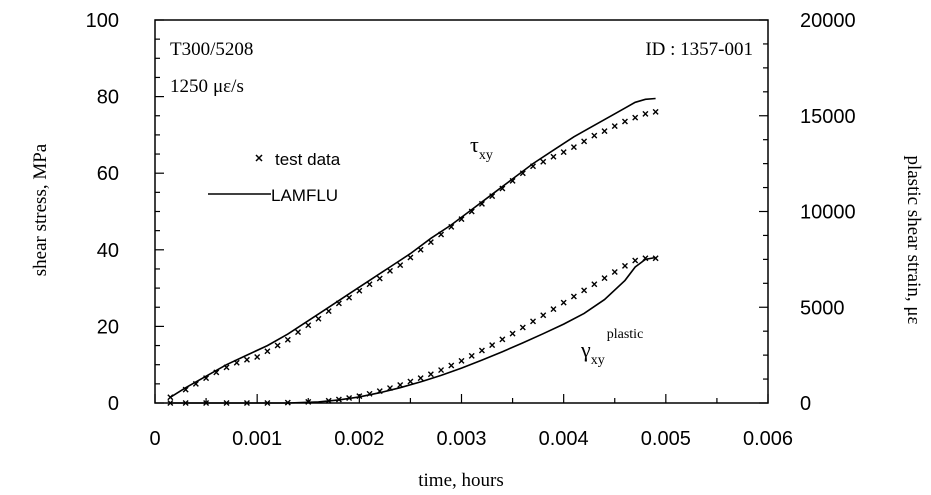  I want to click on y-right-tick-label: 10000, so click(828, 213).